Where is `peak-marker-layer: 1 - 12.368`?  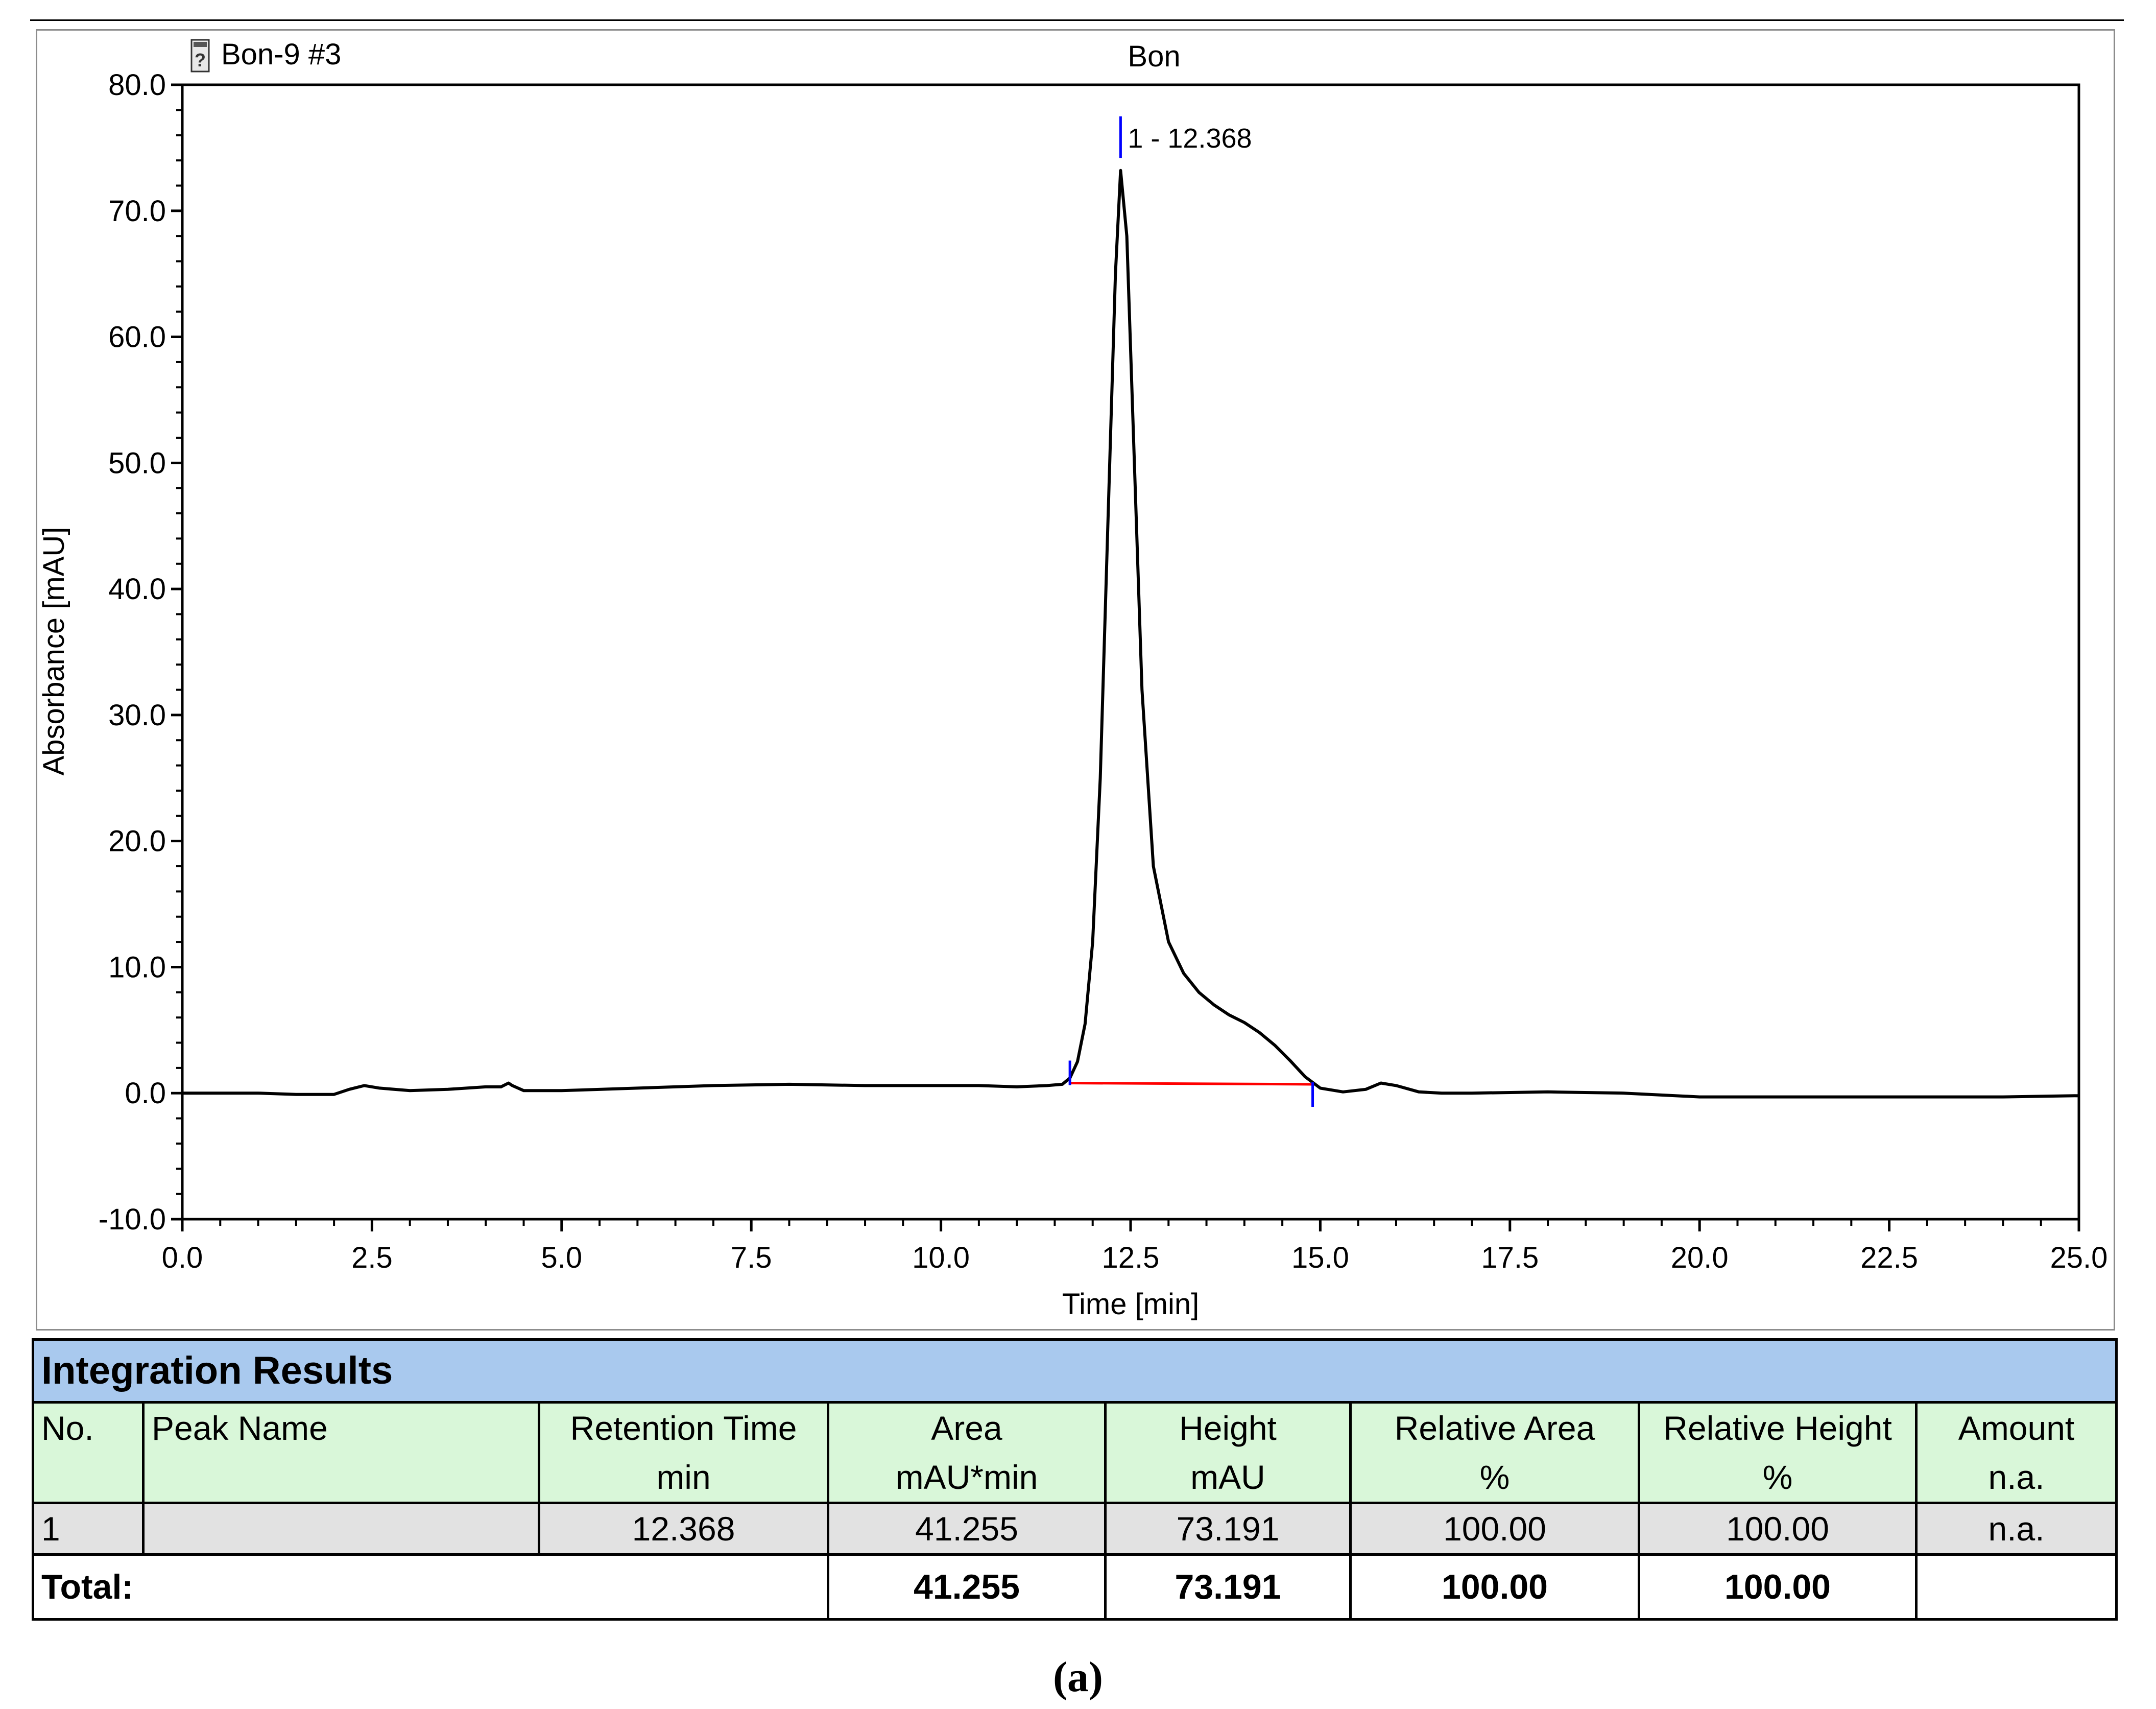
peak-marker-layer: 1 - 12.368 is located at coordinates (1191, 611).